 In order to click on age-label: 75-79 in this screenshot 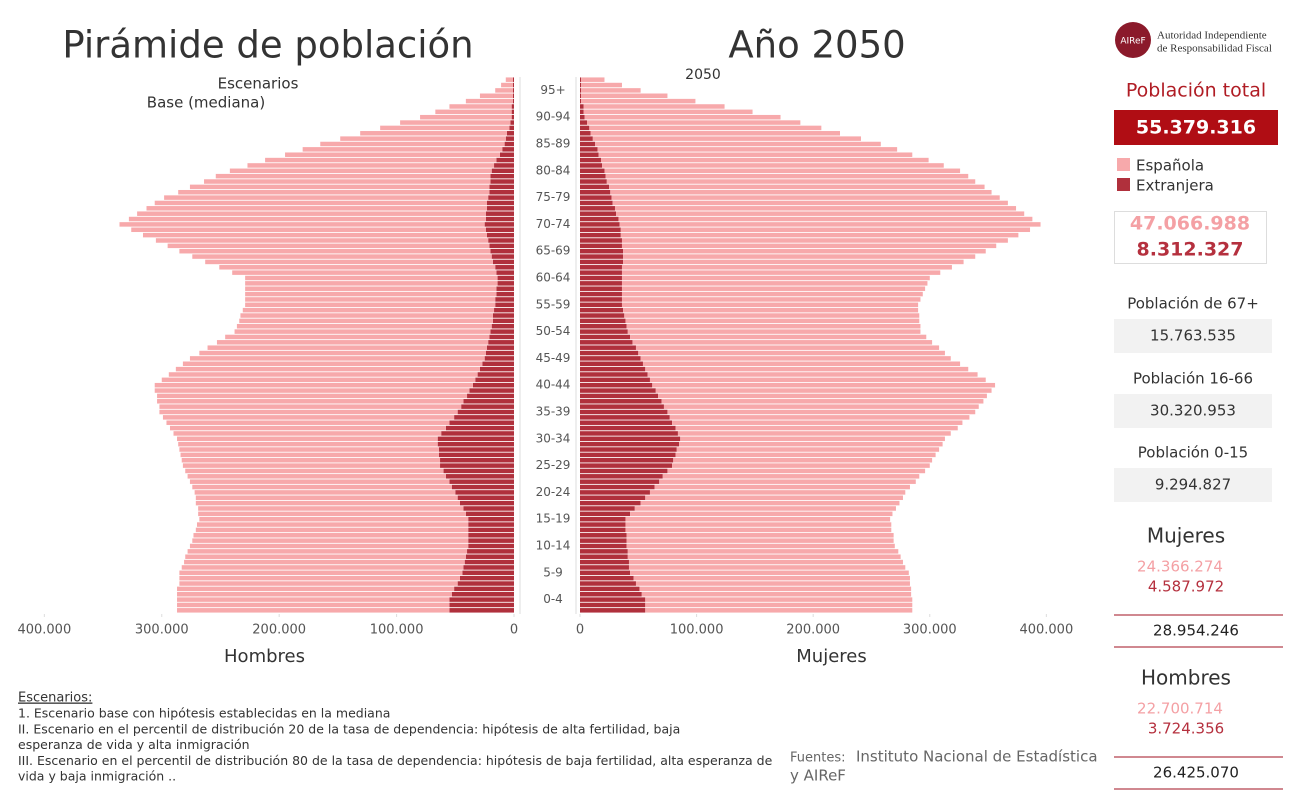, I will do `click(553, 197)`.